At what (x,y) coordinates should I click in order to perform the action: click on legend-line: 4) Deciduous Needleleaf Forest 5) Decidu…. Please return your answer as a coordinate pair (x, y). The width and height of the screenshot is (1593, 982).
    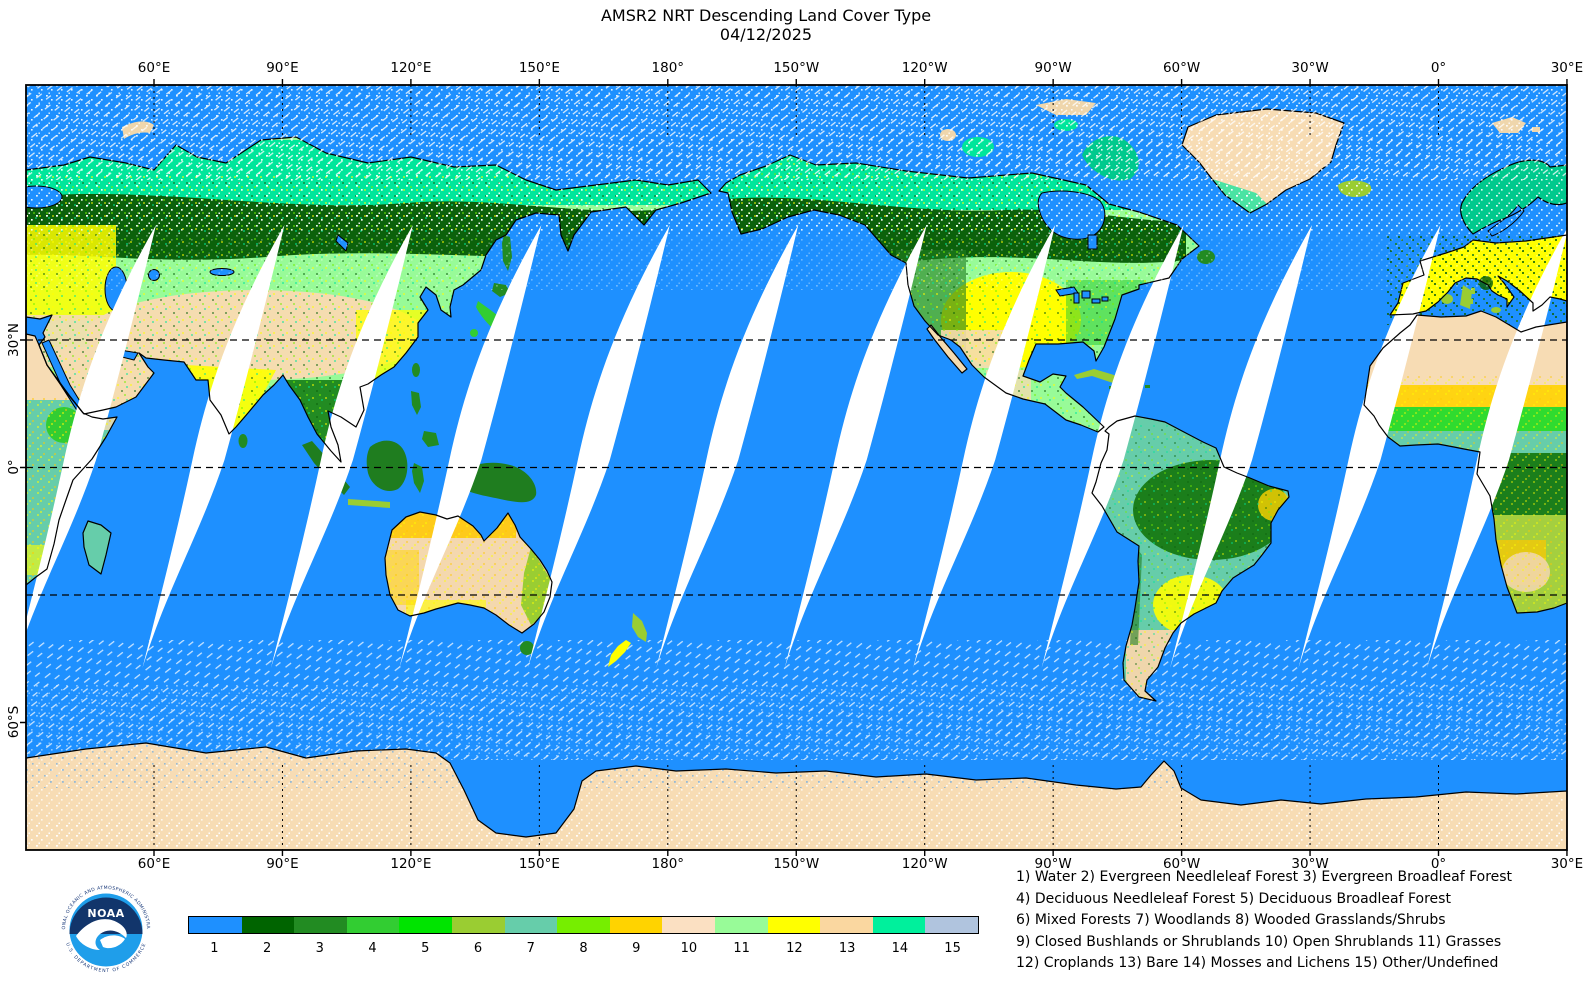
    Looking at the image, I should click on (1233, 898).